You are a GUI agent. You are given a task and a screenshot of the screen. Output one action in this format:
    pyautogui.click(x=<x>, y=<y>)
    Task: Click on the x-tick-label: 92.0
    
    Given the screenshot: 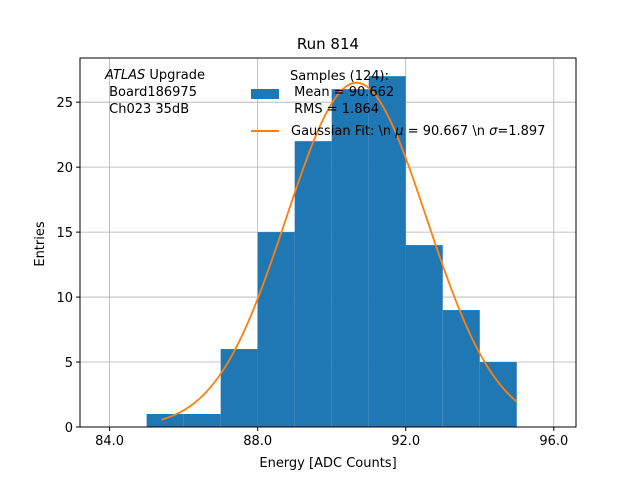 What is the action you would take?
    pyautogui.click(x=405, y=441)
    